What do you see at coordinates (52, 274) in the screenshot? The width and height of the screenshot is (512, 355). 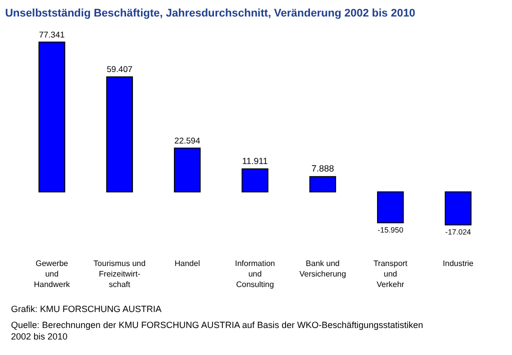 I see `x-tick-label: Gewerbe und Handwerk` at bounding box center [52, 274].